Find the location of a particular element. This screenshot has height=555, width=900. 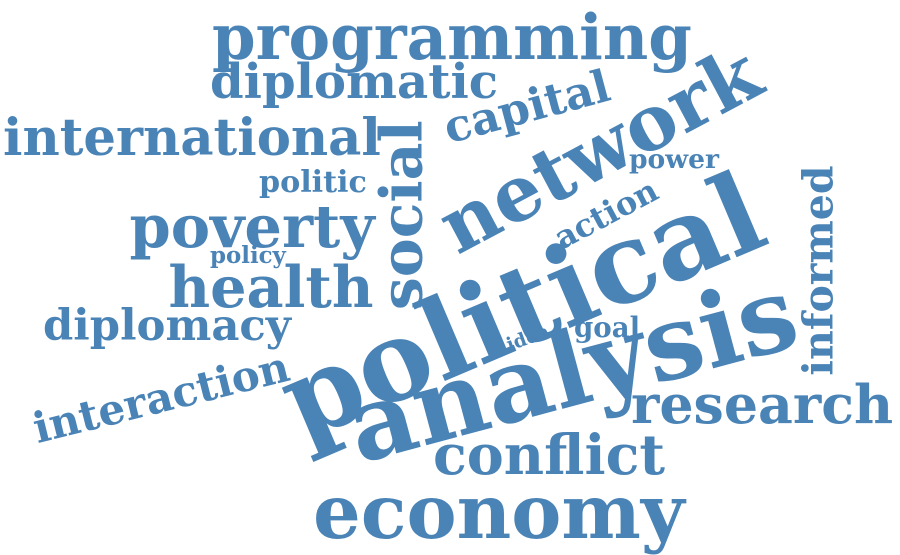

word-goal: goal is located at coordinates (607, 327).